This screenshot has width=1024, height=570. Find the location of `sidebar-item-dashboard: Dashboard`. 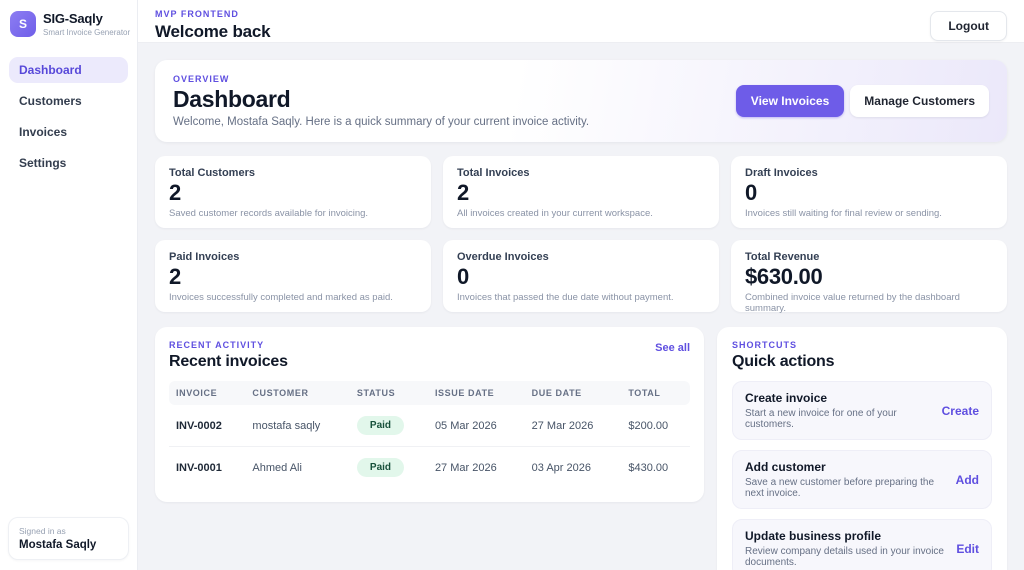

sidebar-item-dashboard: Dashboard is located at coordinates (68, 70).